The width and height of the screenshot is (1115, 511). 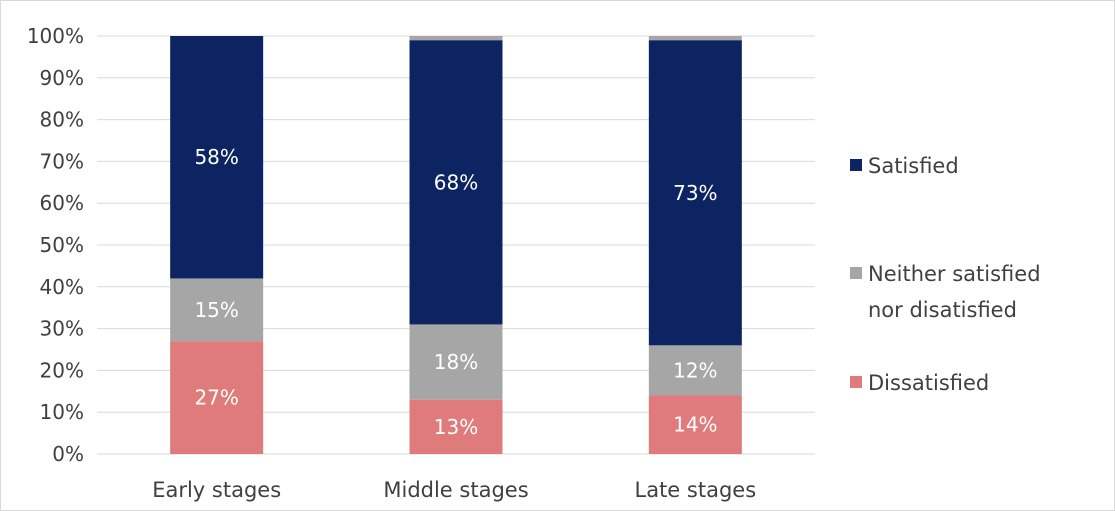 I want to click on data-label: 13%, so click(x=456, y=427).